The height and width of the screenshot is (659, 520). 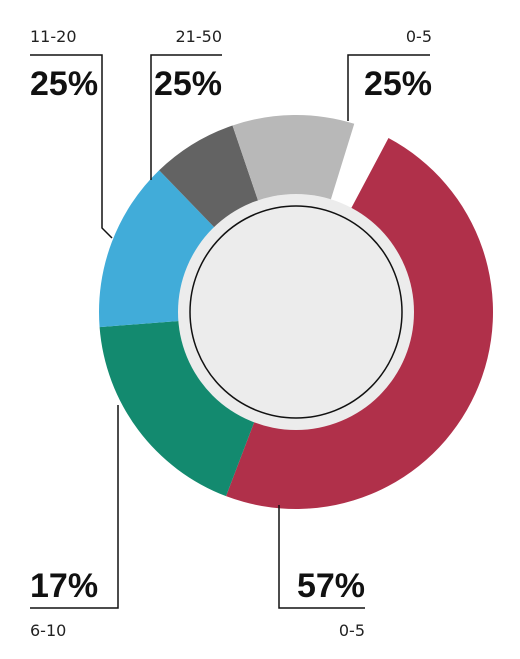 I want to click on slice-category-label-0-5-bottom: 0-5, so click(x=352, y=630).